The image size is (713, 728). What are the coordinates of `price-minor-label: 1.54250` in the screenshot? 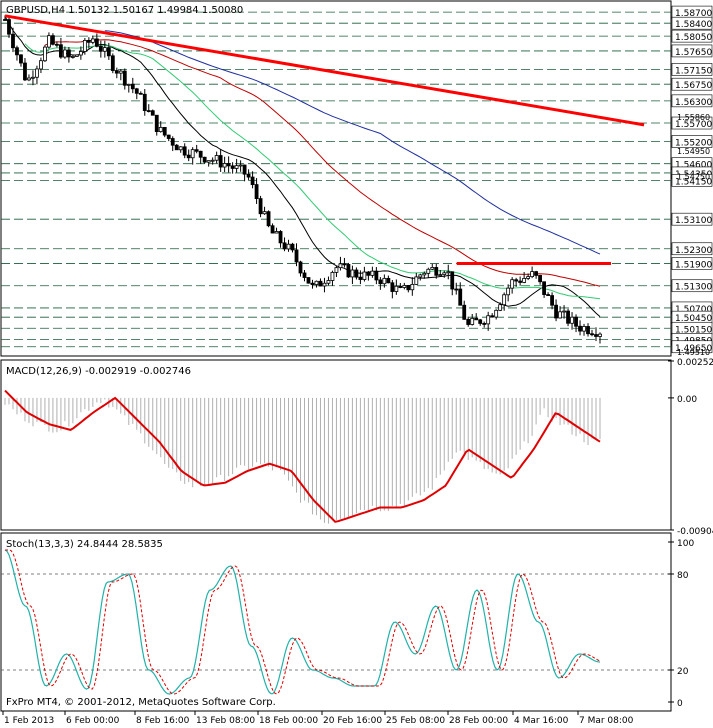 It's located at (693, 177).